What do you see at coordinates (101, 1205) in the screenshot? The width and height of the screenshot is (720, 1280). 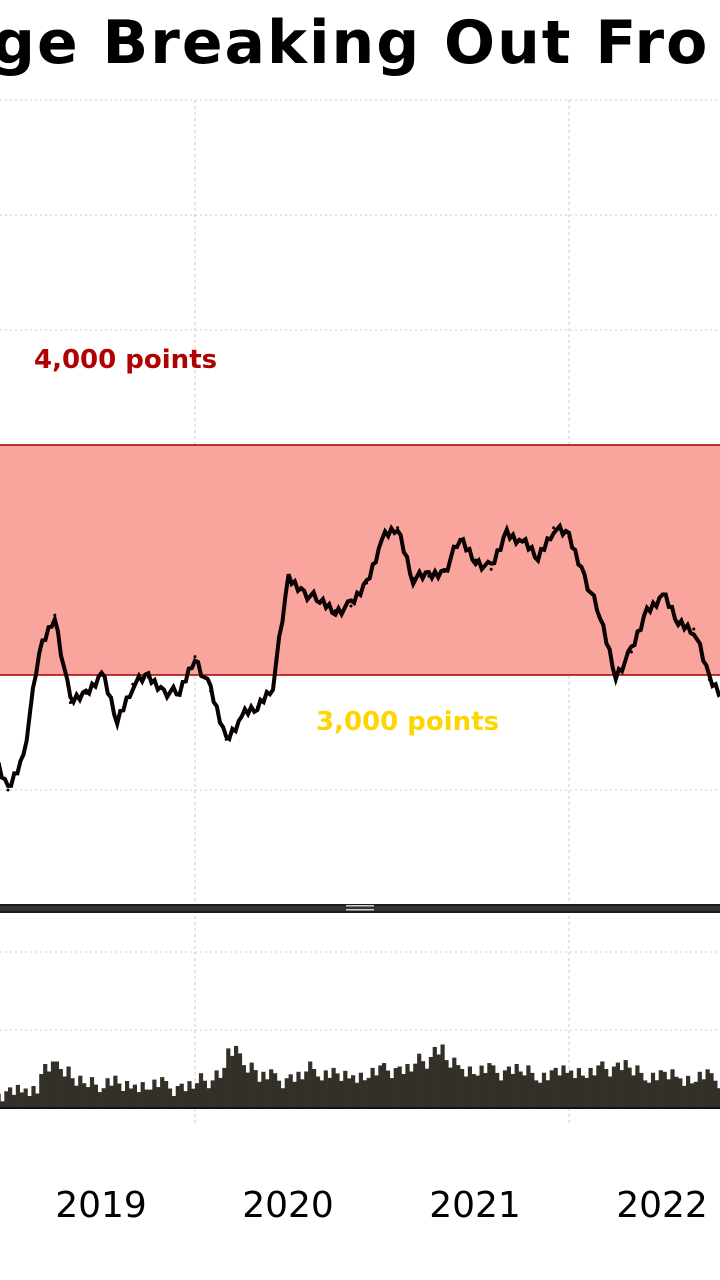 I see `x-tick-label: 2019` at bounding box center [101, 1205].